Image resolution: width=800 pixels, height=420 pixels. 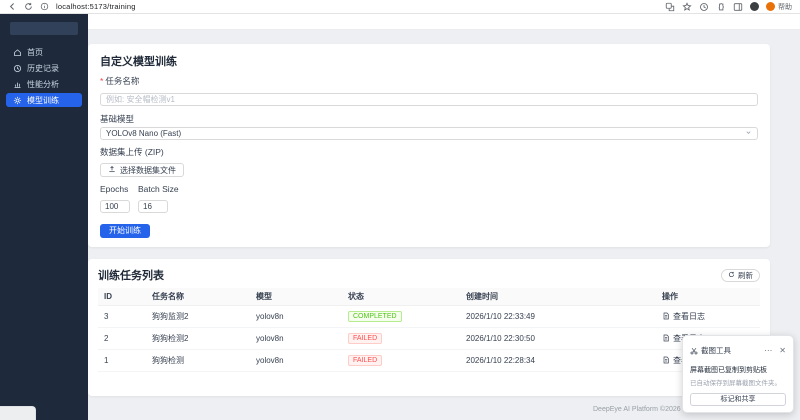 I want to click on col-id: ID, so click(x=122, y=297).